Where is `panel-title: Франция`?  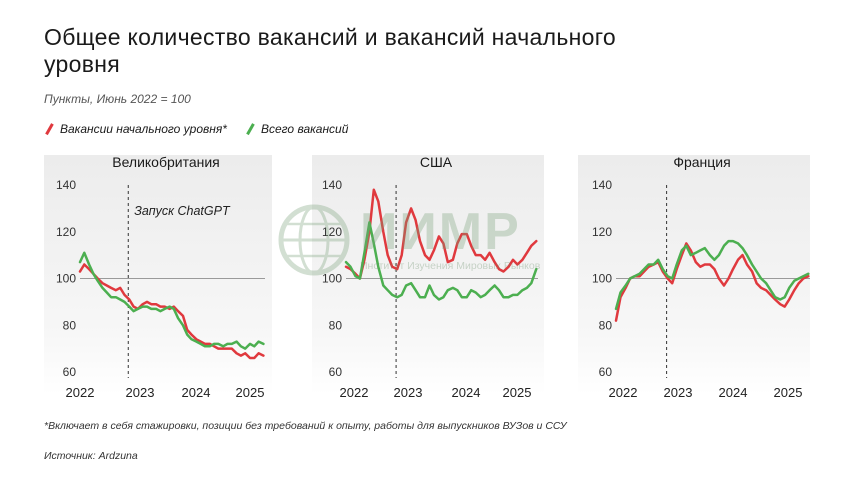
panel-title: Франция is located at coordinates (701, 162).